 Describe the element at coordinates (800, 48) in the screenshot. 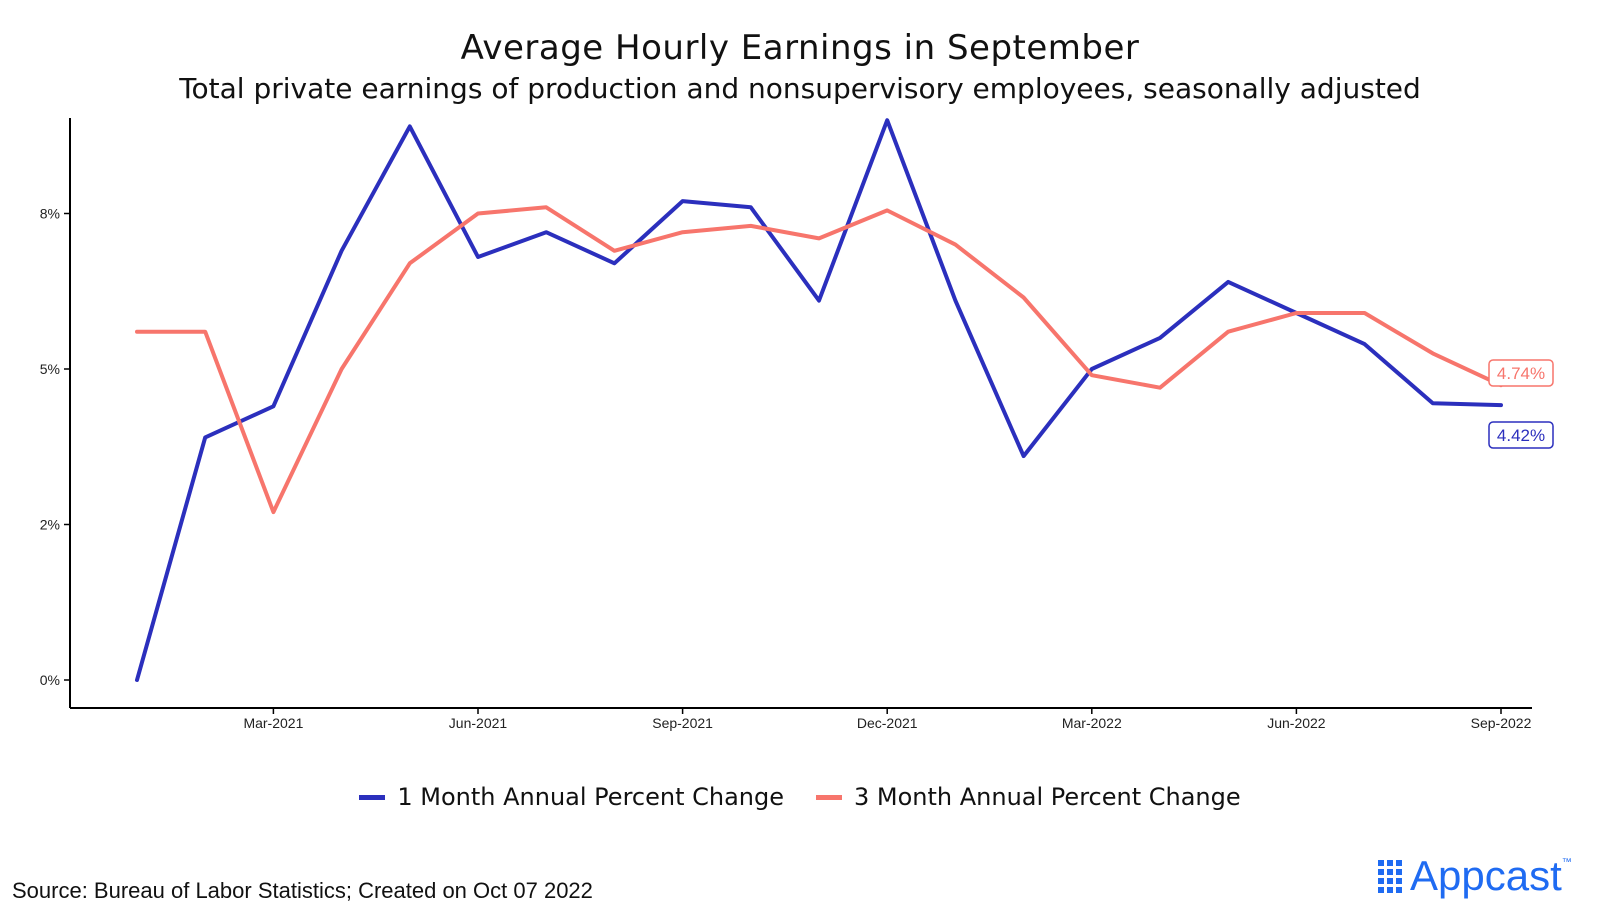

I see `chart-title: Average Hourly Earnings in September` at that location.